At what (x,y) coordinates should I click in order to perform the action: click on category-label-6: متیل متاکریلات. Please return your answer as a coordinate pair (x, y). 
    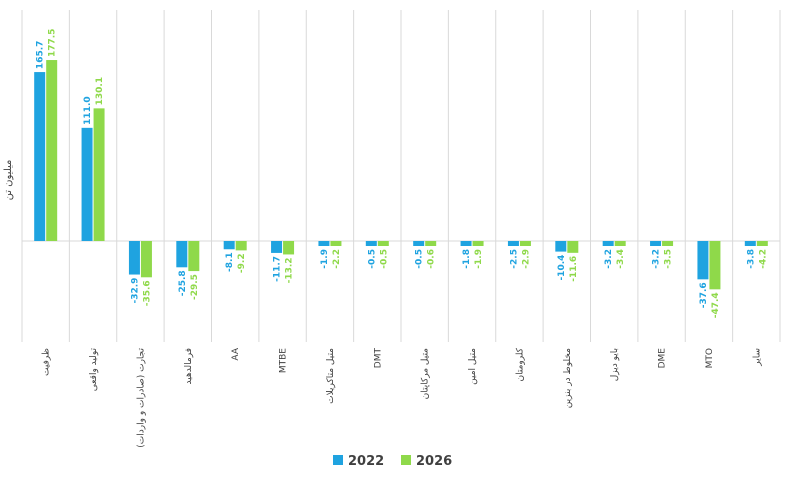
    Looking at the image, I should click on (331, 376).